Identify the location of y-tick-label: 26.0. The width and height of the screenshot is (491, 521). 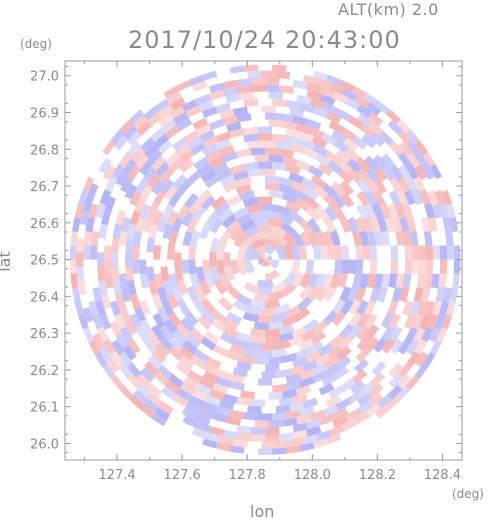
(44, 444).